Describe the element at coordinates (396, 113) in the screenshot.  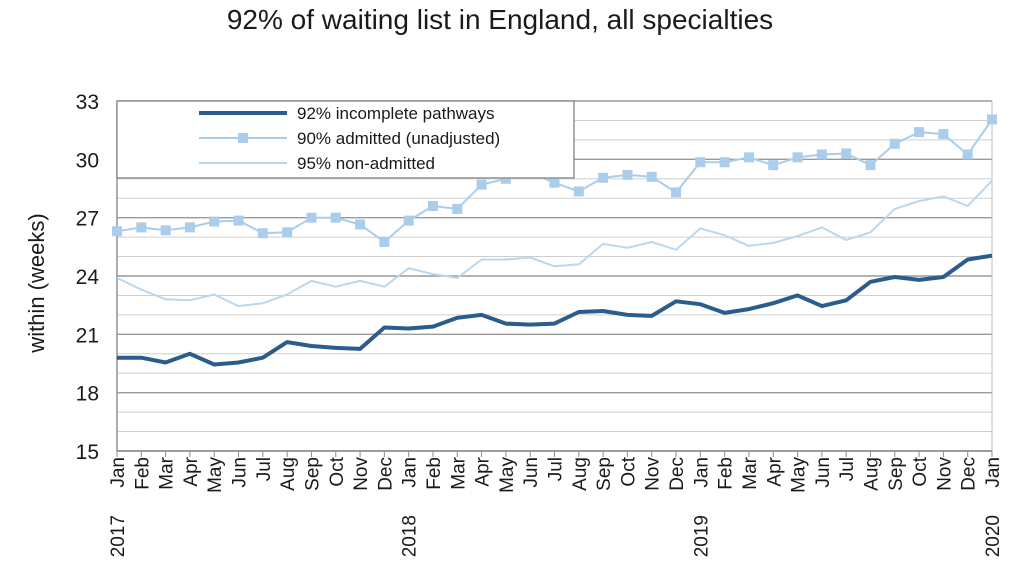
I see `legend-label: 92% incomplete pathways` at that location.